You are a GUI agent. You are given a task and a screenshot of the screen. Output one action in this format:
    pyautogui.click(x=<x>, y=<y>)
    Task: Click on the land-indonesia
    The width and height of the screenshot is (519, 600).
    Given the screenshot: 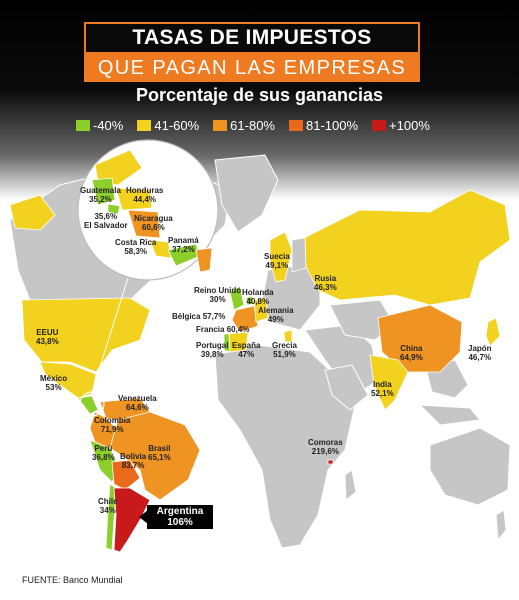 What is the action you would take?
    pyautogui.click(x=449, y=415)
    